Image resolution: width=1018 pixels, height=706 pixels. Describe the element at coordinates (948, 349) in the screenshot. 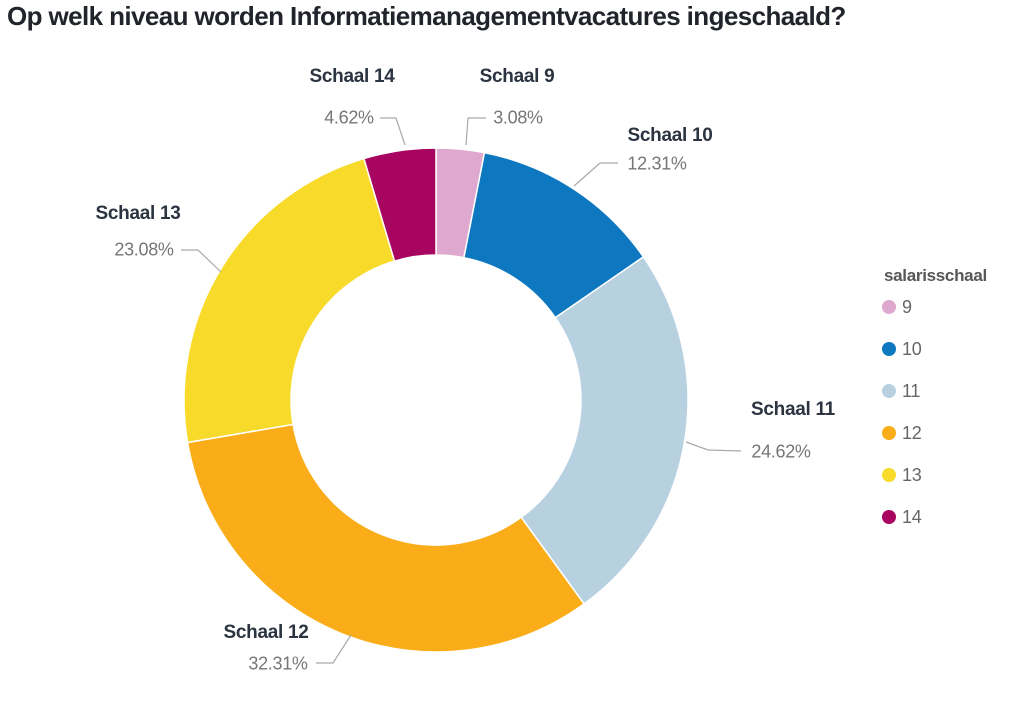

I see `legend-item-schaal-10: 10` at that location.